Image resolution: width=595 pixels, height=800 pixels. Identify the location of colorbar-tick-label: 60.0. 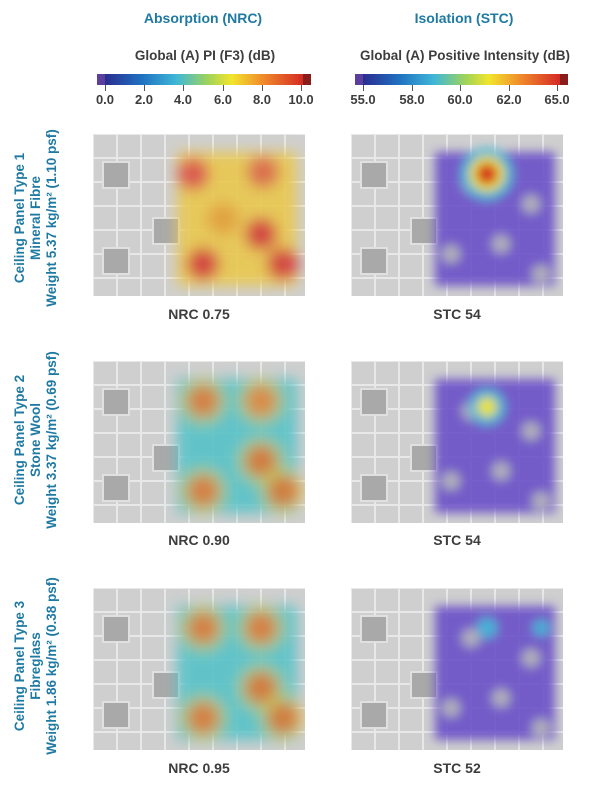
(460, 99).